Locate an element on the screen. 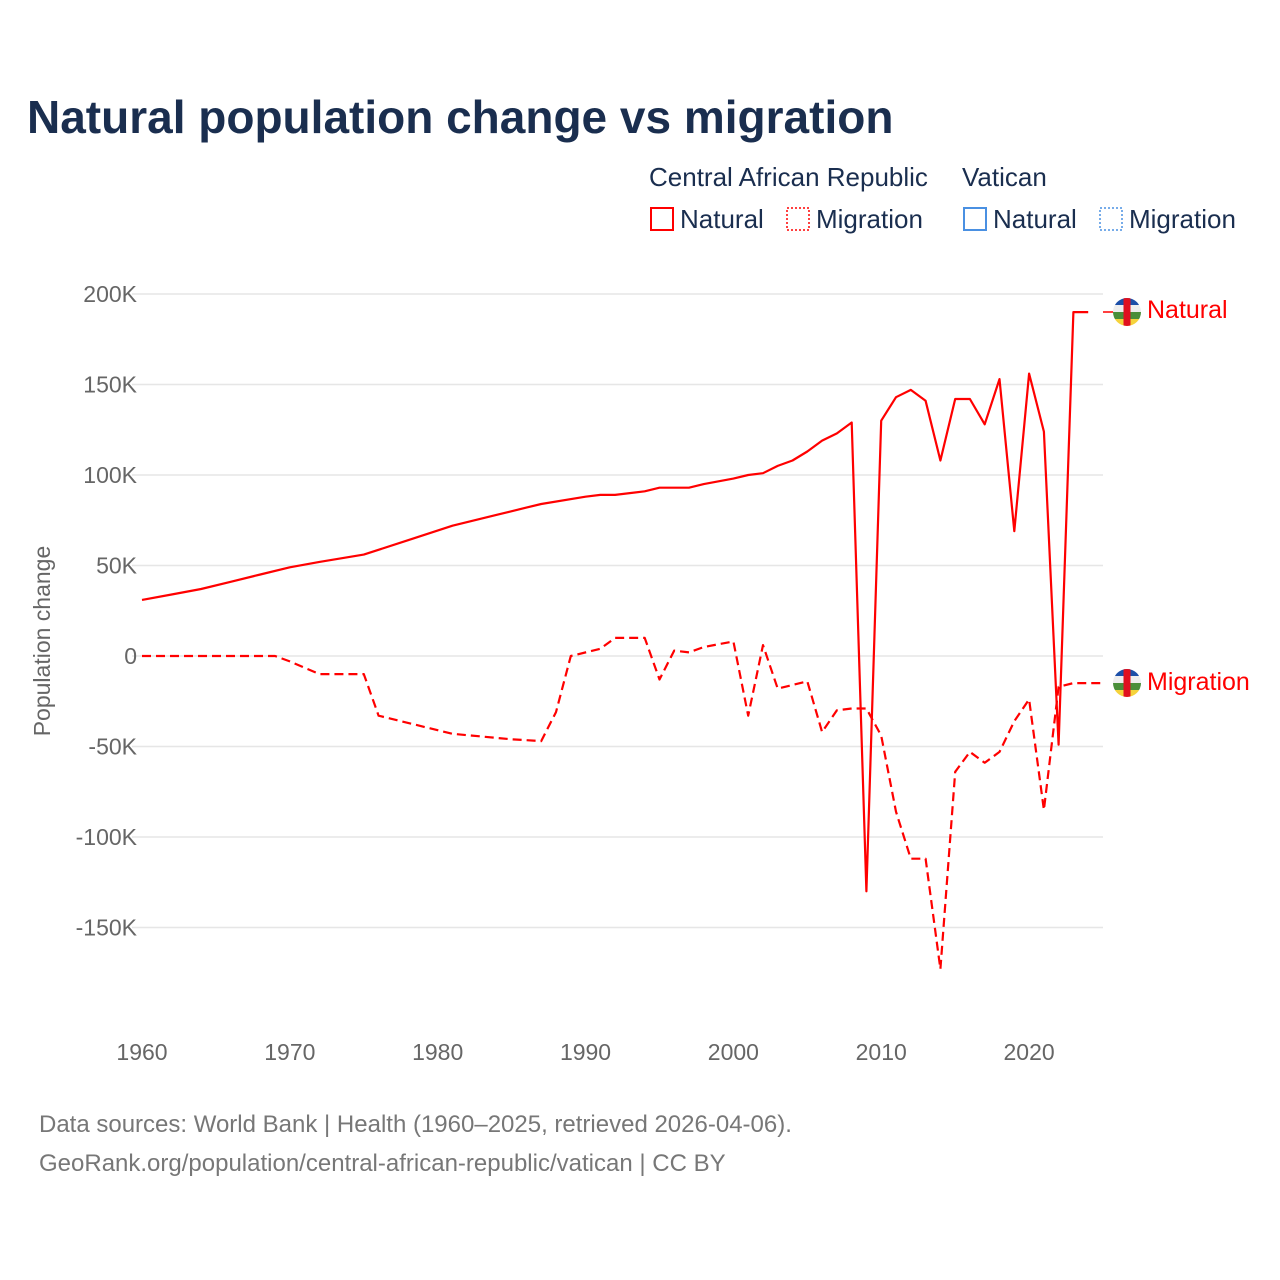  x-tick-label: 1980 is located at coordinates (437, 1052).